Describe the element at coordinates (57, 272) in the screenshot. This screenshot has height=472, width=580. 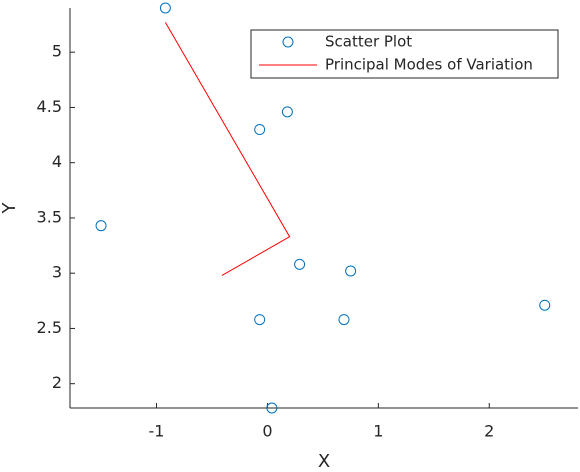
I see `y-tick-label: 3` at that location.